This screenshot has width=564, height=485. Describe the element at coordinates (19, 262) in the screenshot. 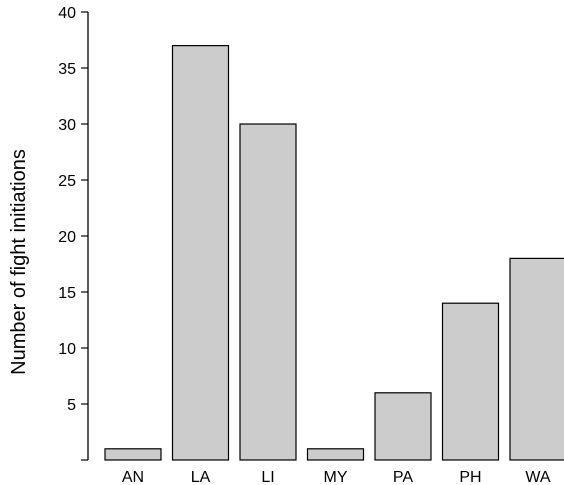

I see `y-axis-title: Number of fight initiations` at that location.